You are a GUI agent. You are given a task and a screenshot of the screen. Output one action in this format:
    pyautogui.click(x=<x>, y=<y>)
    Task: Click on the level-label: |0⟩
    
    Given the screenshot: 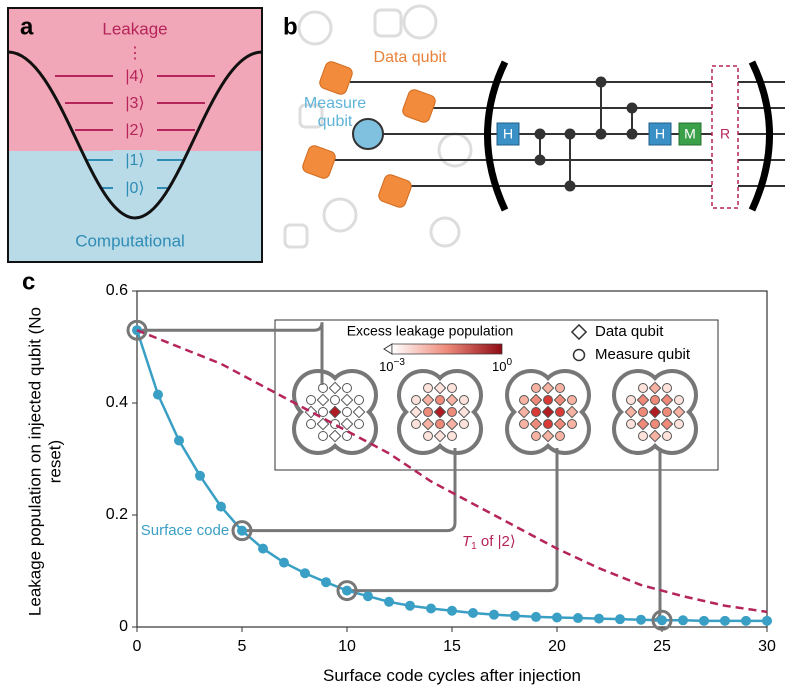 What is the action you would take?
    pyautogui.click(x=134, y=188)
    